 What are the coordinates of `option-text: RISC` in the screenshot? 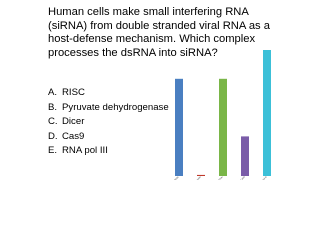 It's located at (73, 92).